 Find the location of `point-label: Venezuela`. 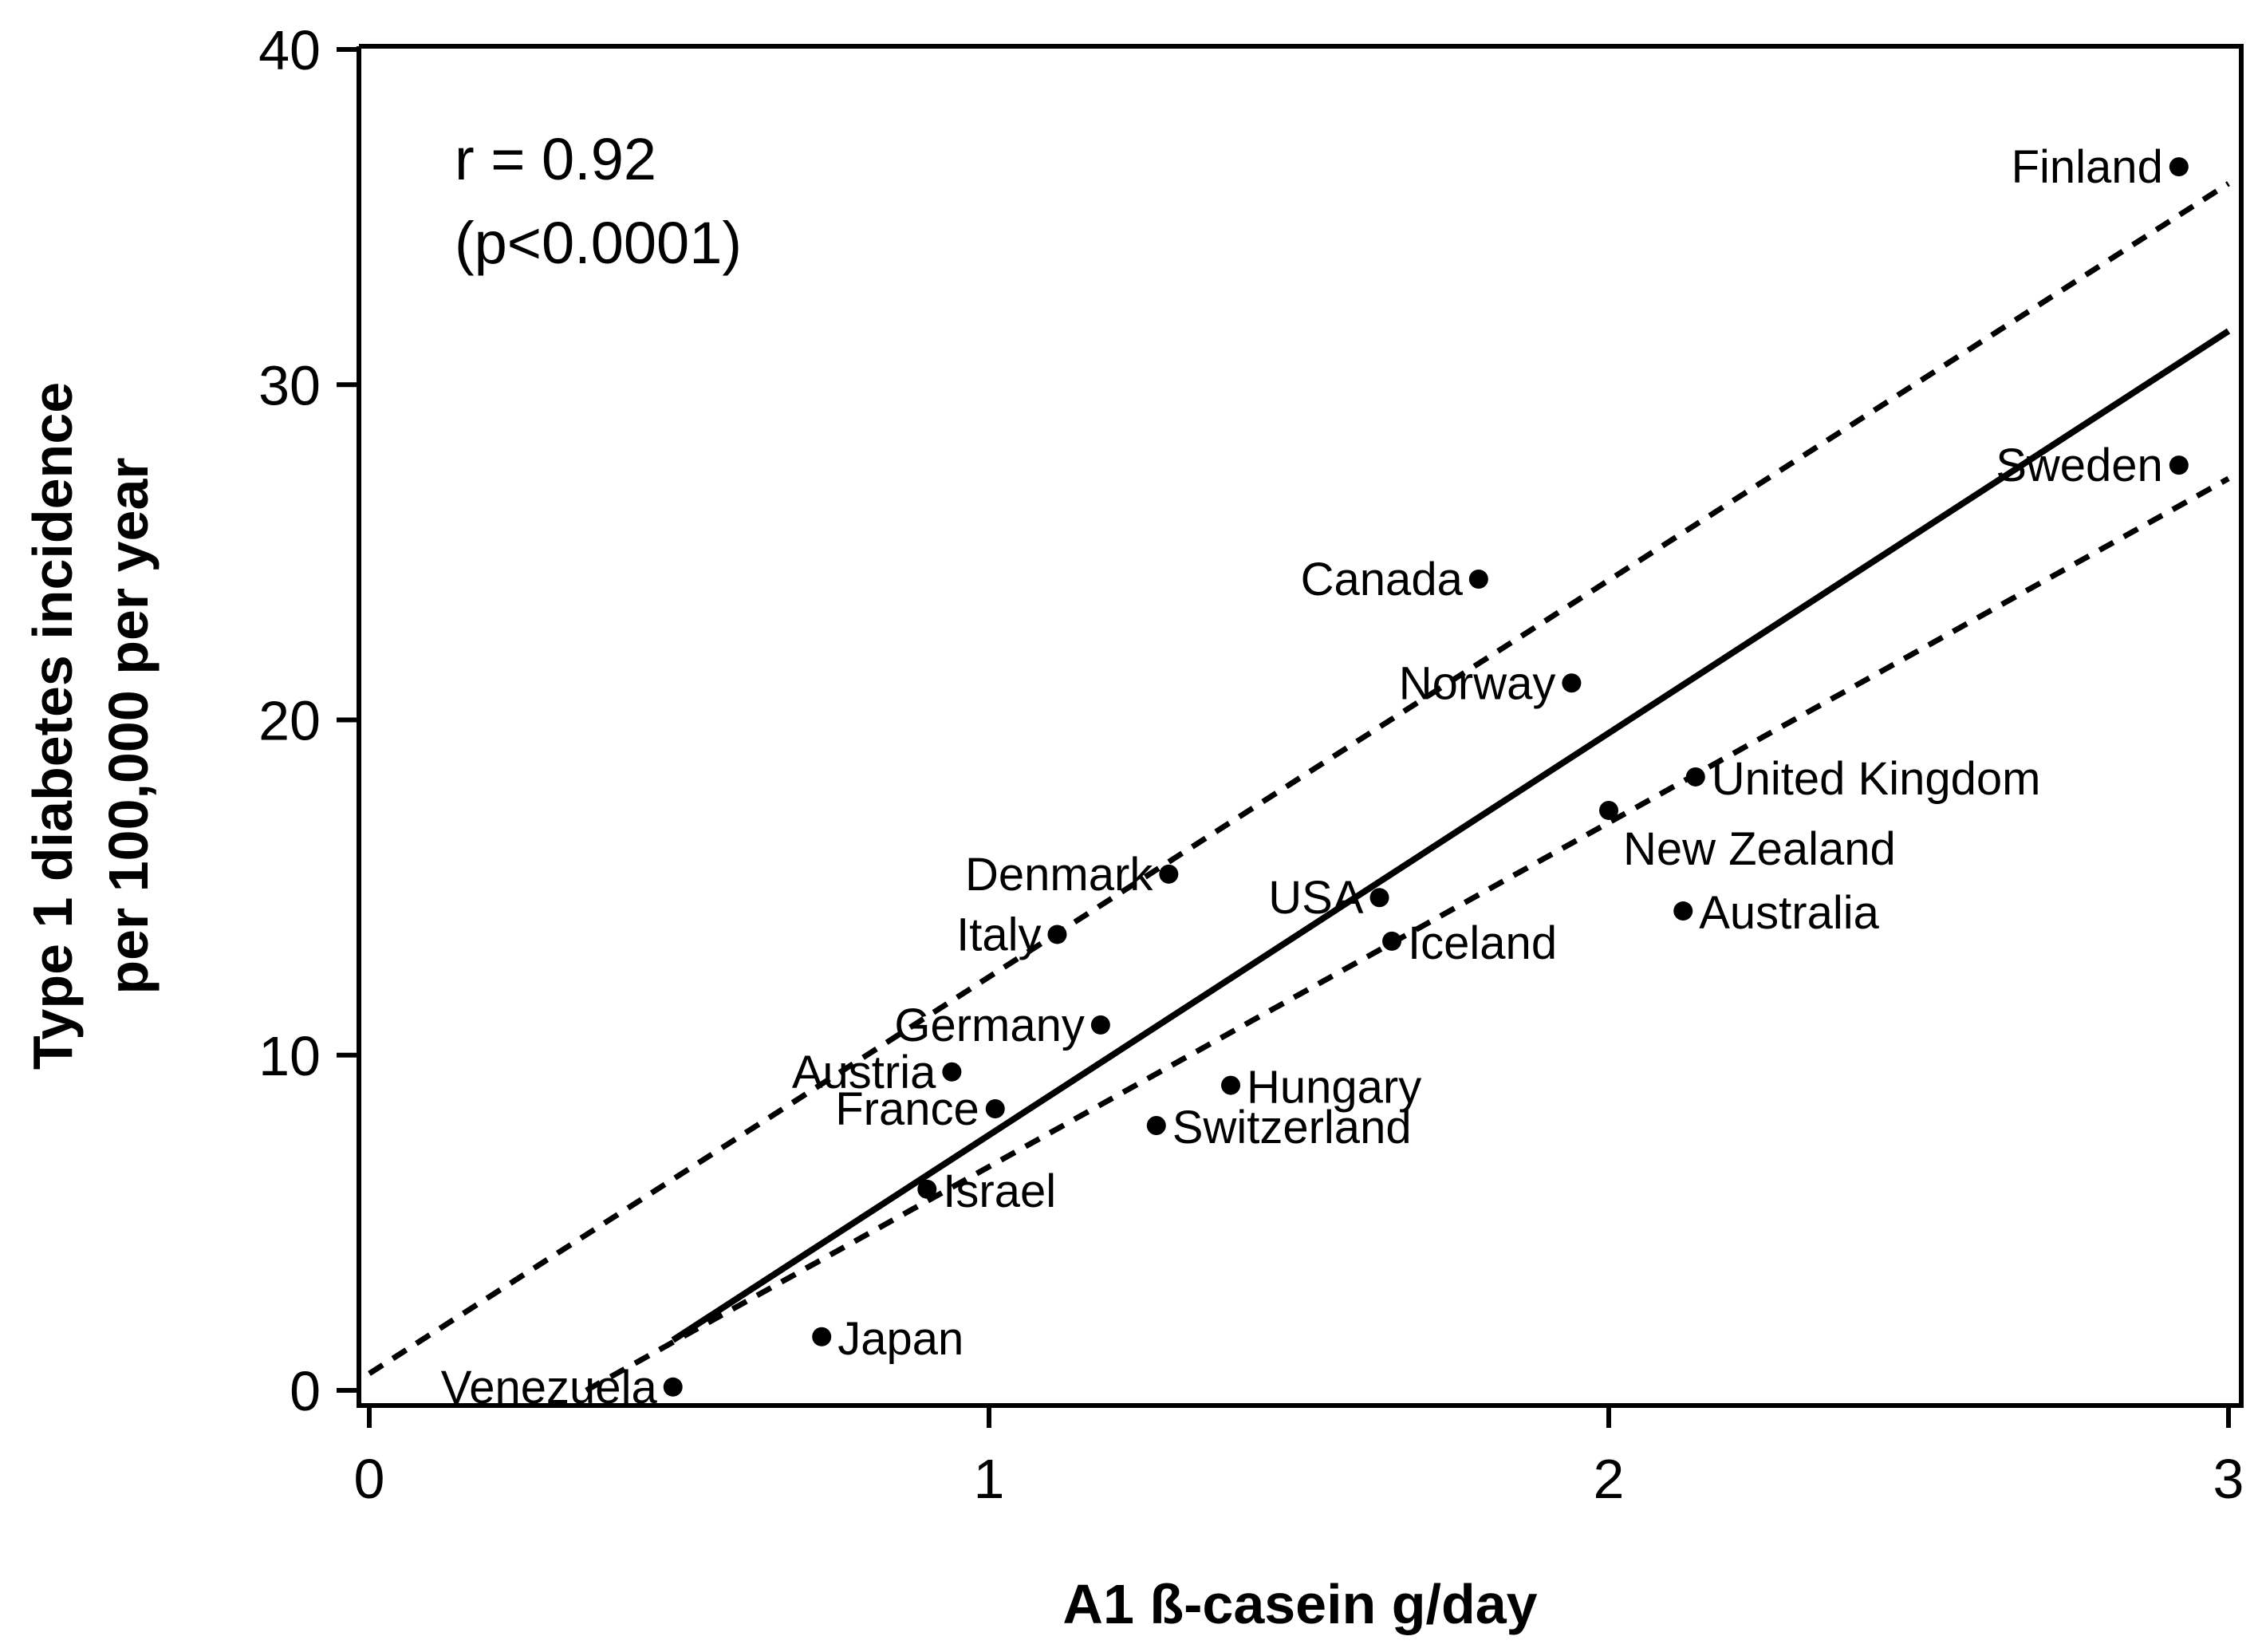

point-label: Venezuela is located at coordinates (549, 1387).